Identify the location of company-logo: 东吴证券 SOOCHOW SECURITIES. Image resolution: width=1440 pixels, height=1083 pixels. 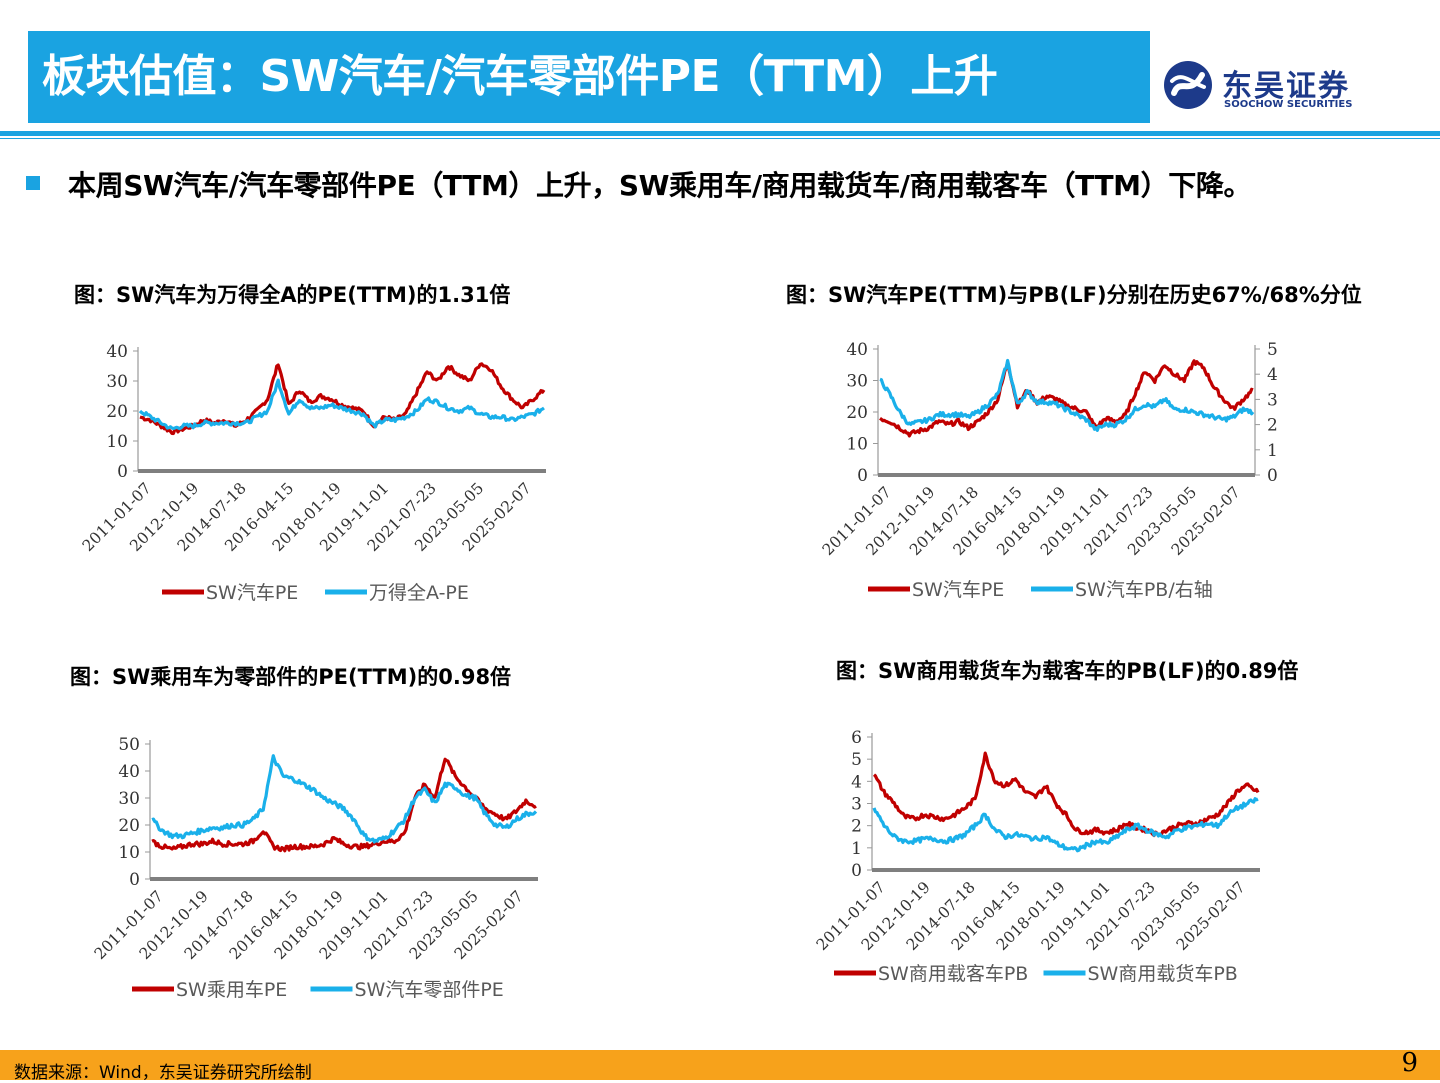
(1265, 86).